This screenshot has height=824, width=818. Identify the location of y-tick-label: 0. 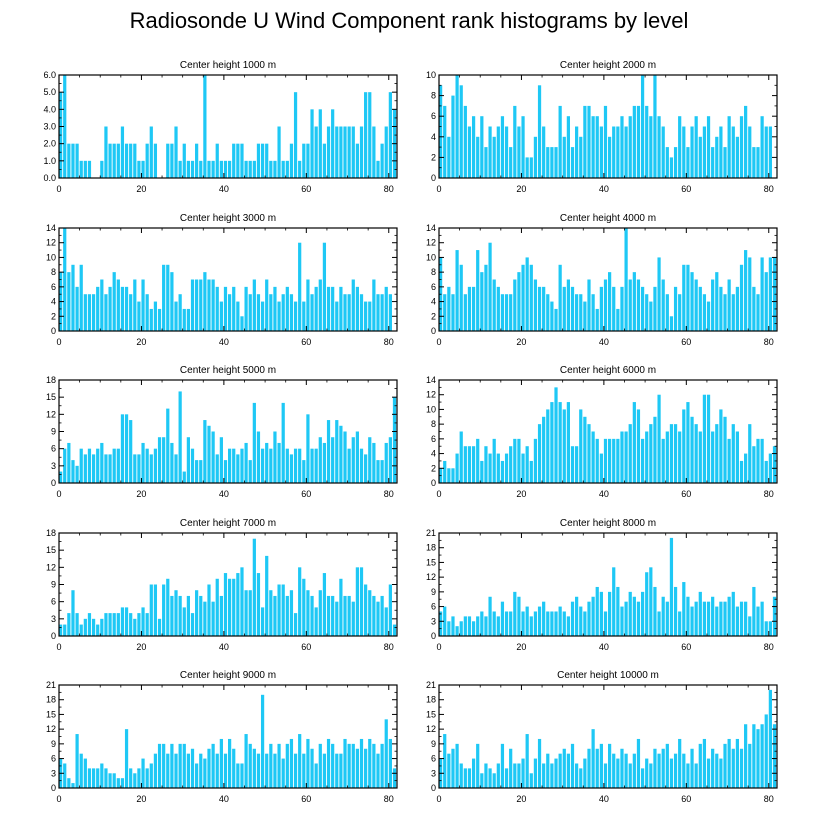
(433, 636).